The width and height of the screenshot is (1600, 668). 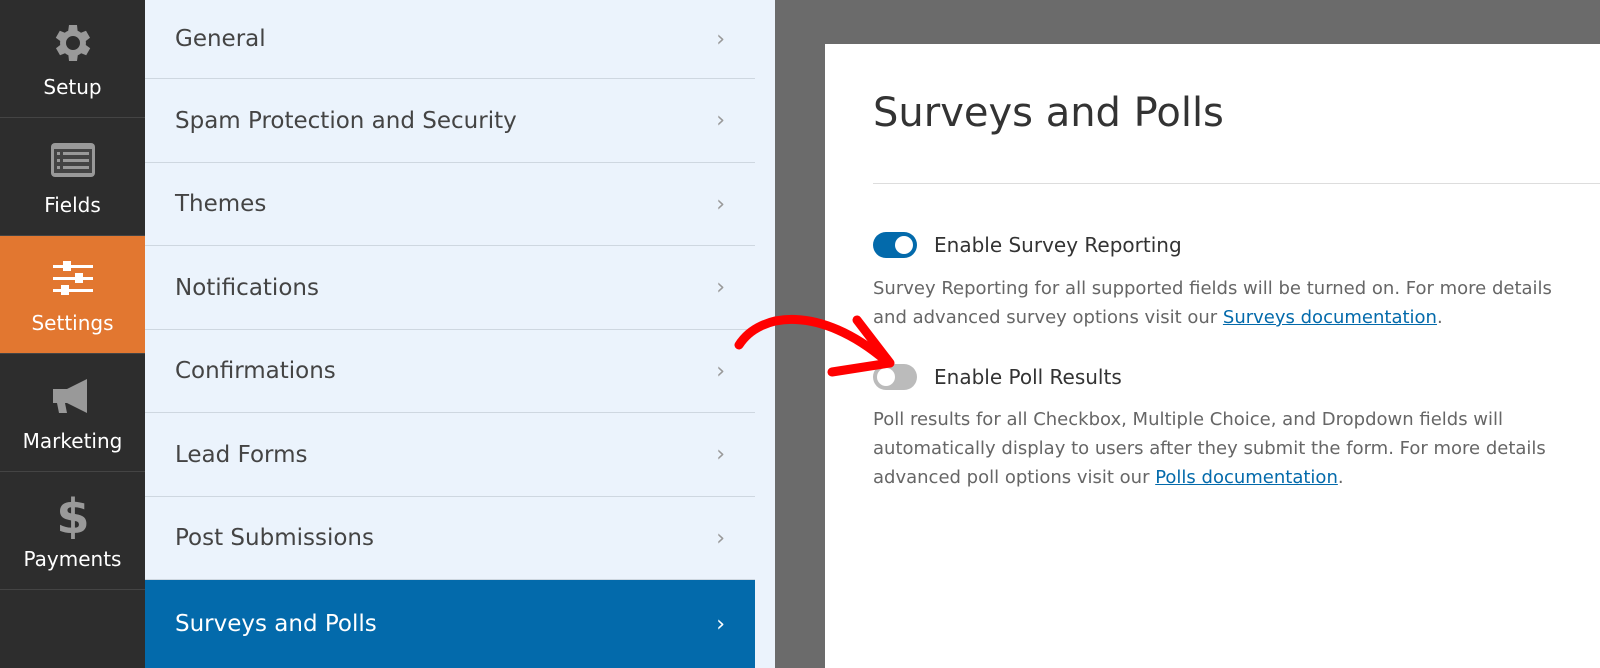 What do you see at coordinates (1329, 317) in the screenshot?
I see `surveys-doc-link: Surveys documentation` at bounding box center [1329, 317].